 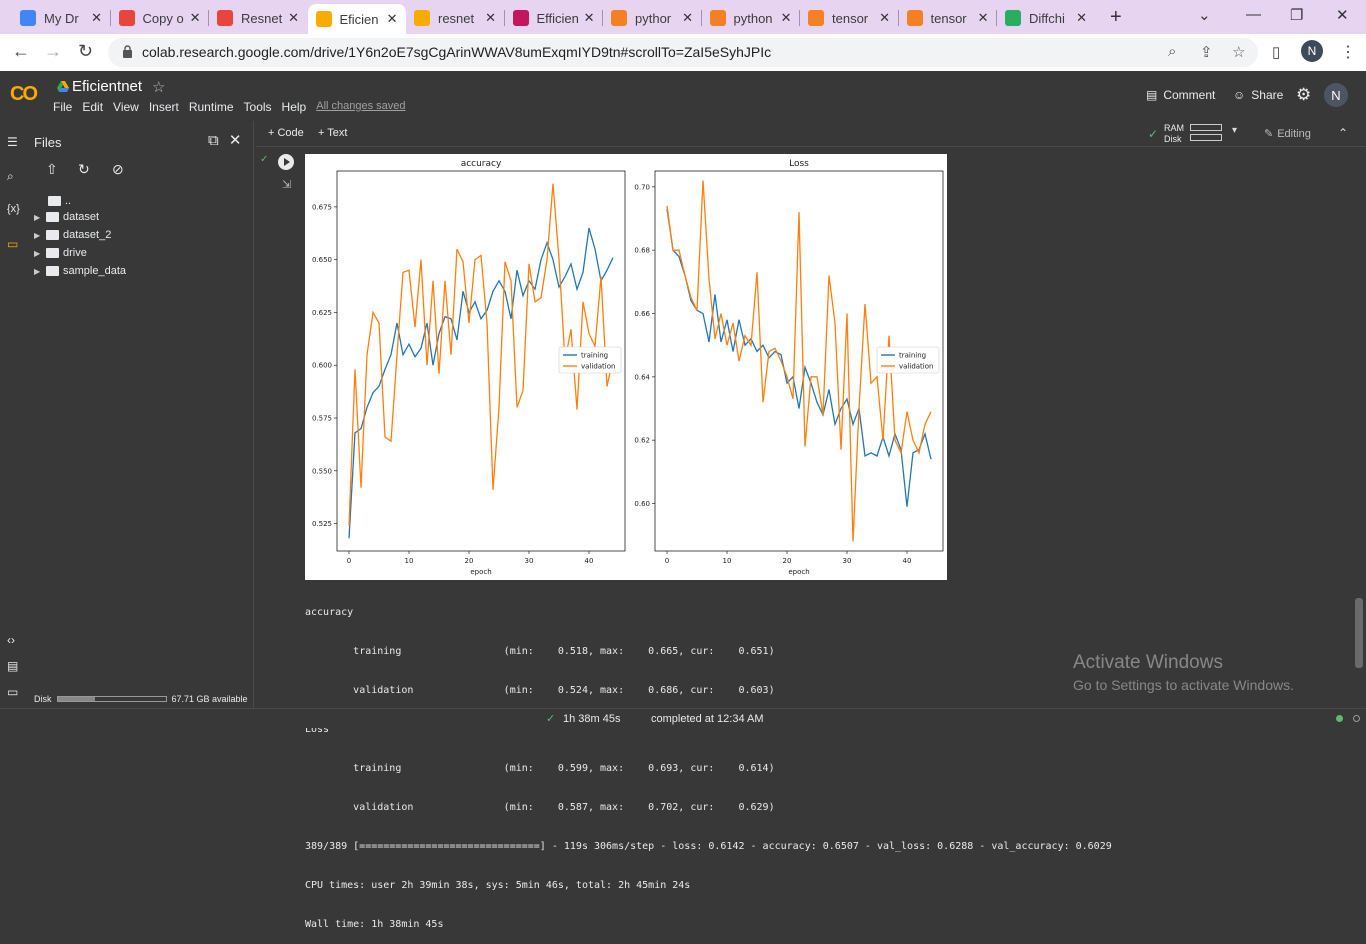 What do you see at coordinates (160, 18) in the screenshot?
I see `browser-tab: Copy o ✕` at bounding box center [160, 18].